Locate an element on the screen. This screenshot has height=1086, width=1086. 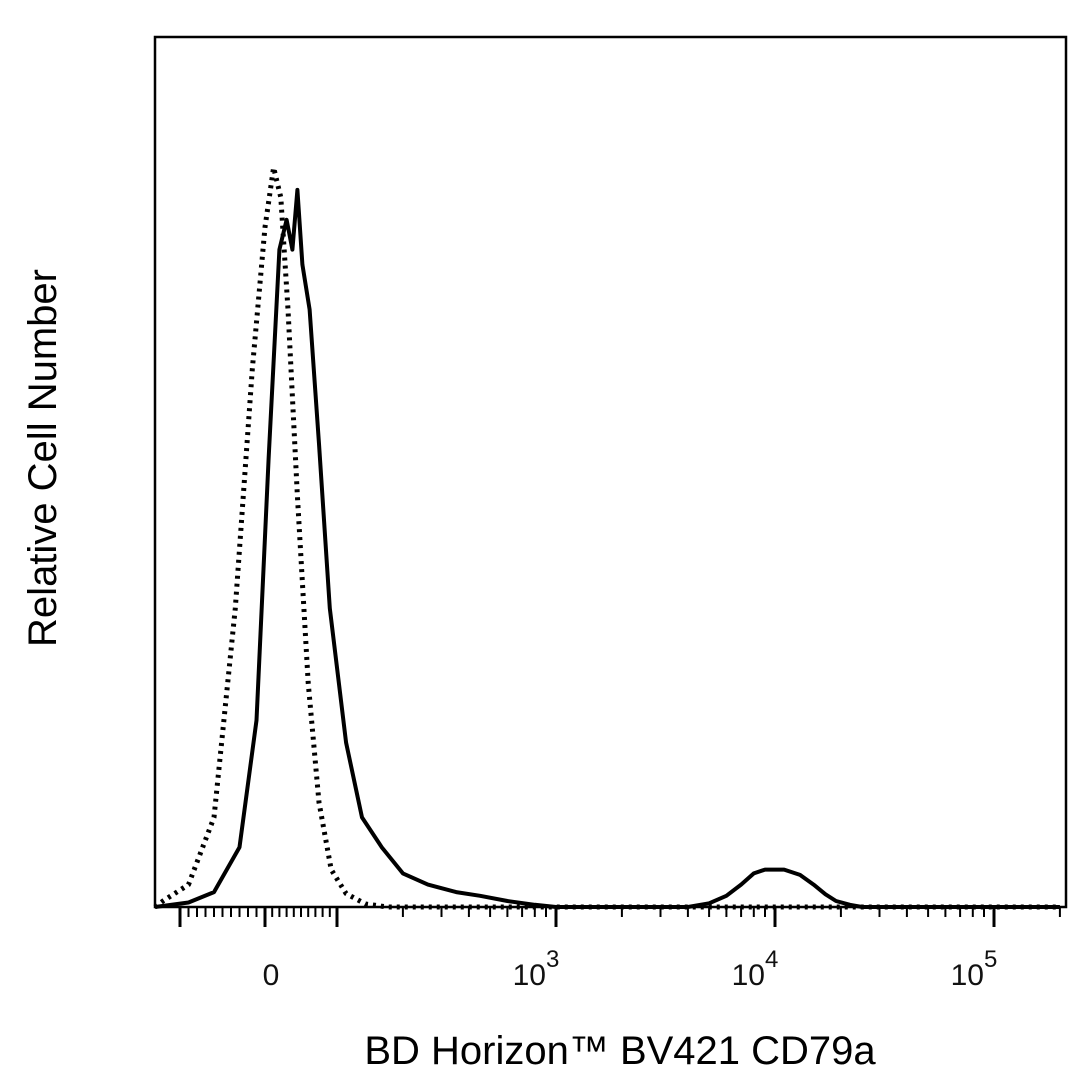
x-axis-label: BD Horizon™ BV421 CD79a is located at coordinates (620, 1051).